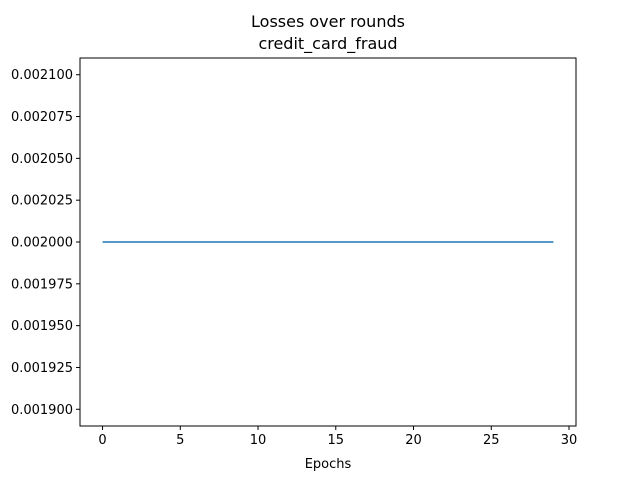  What do you see at coordinates (328, 464) in the screenshot?
I see `x-axis-label: Epochs` at bounding box center [328, 464].